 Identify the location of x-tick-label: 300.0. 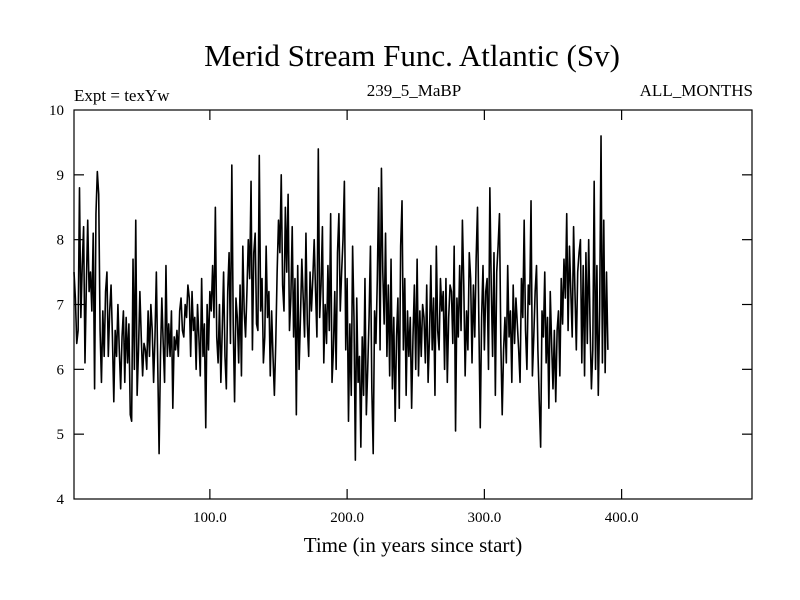
(484, 518).